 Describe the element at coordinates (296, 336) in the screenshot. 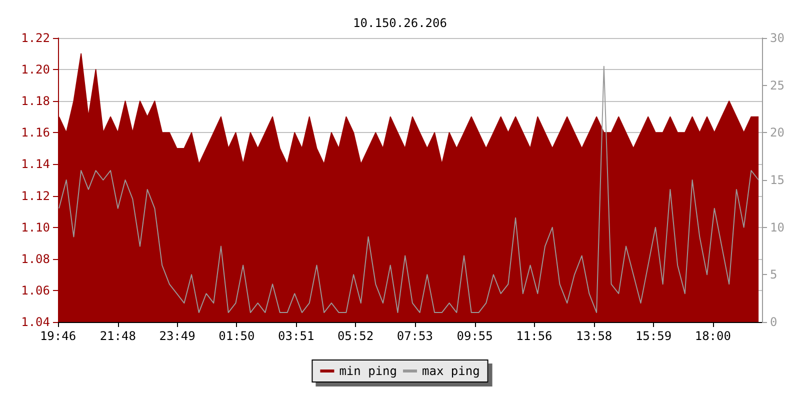

I see `x-tick-label: 03:51` at that location.